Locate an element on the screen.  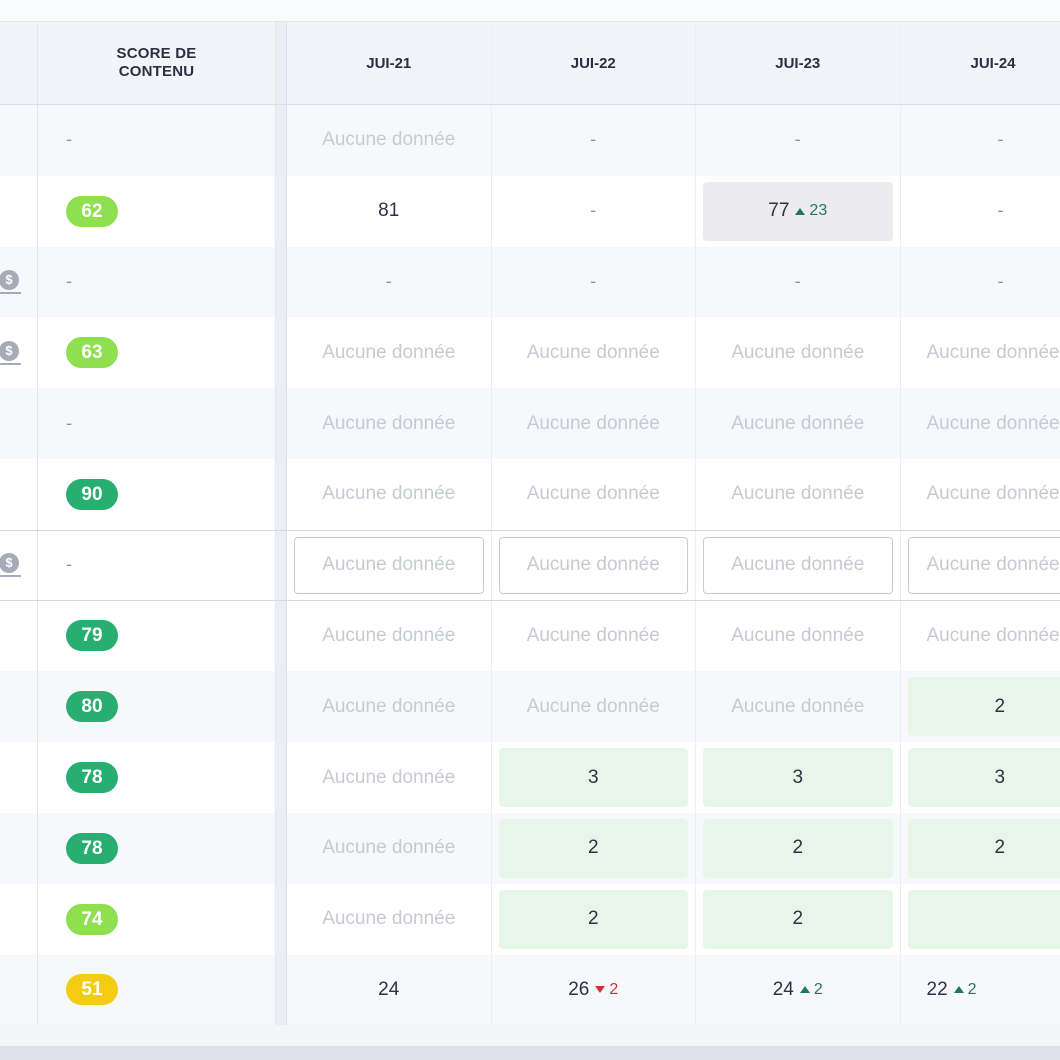
table-row: - Aucune donnée - - - is located at coordinates (530, 140).